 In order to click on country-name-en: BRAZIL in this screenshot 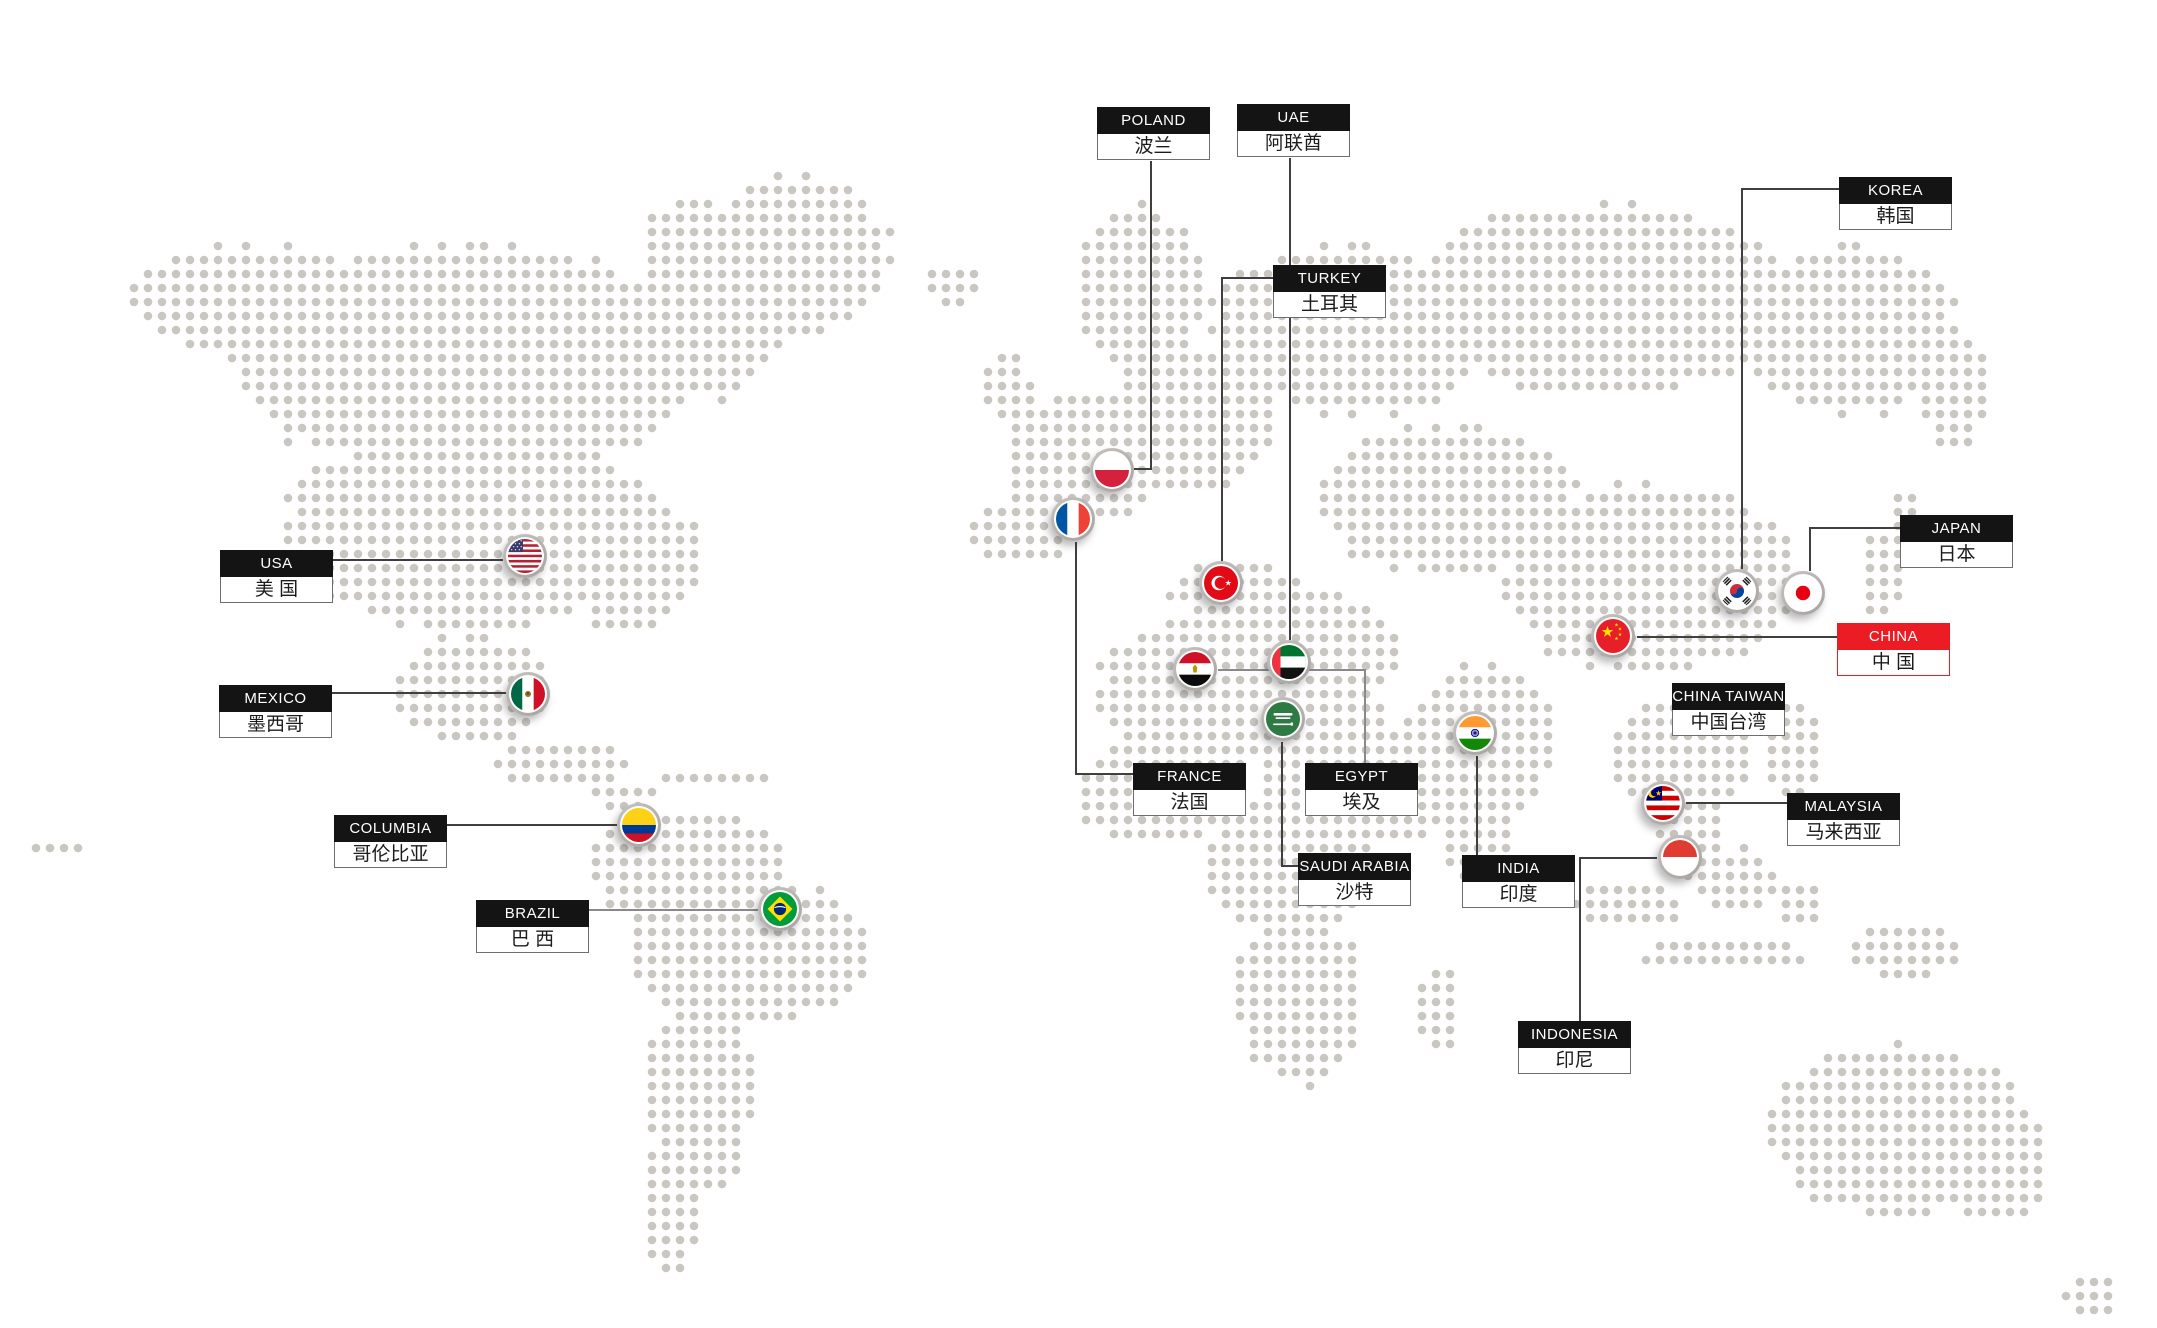, I will do `click(532, 913)`.